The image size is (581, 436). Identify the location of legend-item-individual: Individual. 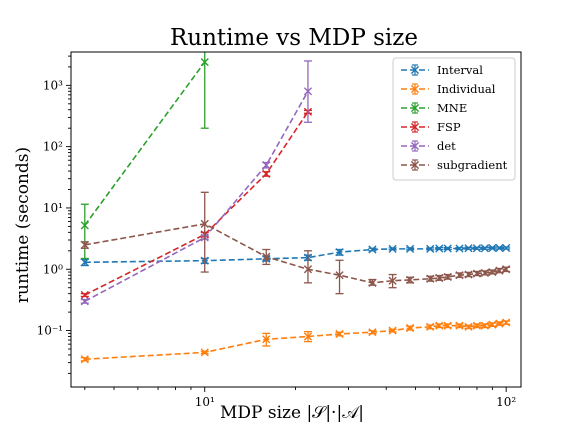
(448, 89).